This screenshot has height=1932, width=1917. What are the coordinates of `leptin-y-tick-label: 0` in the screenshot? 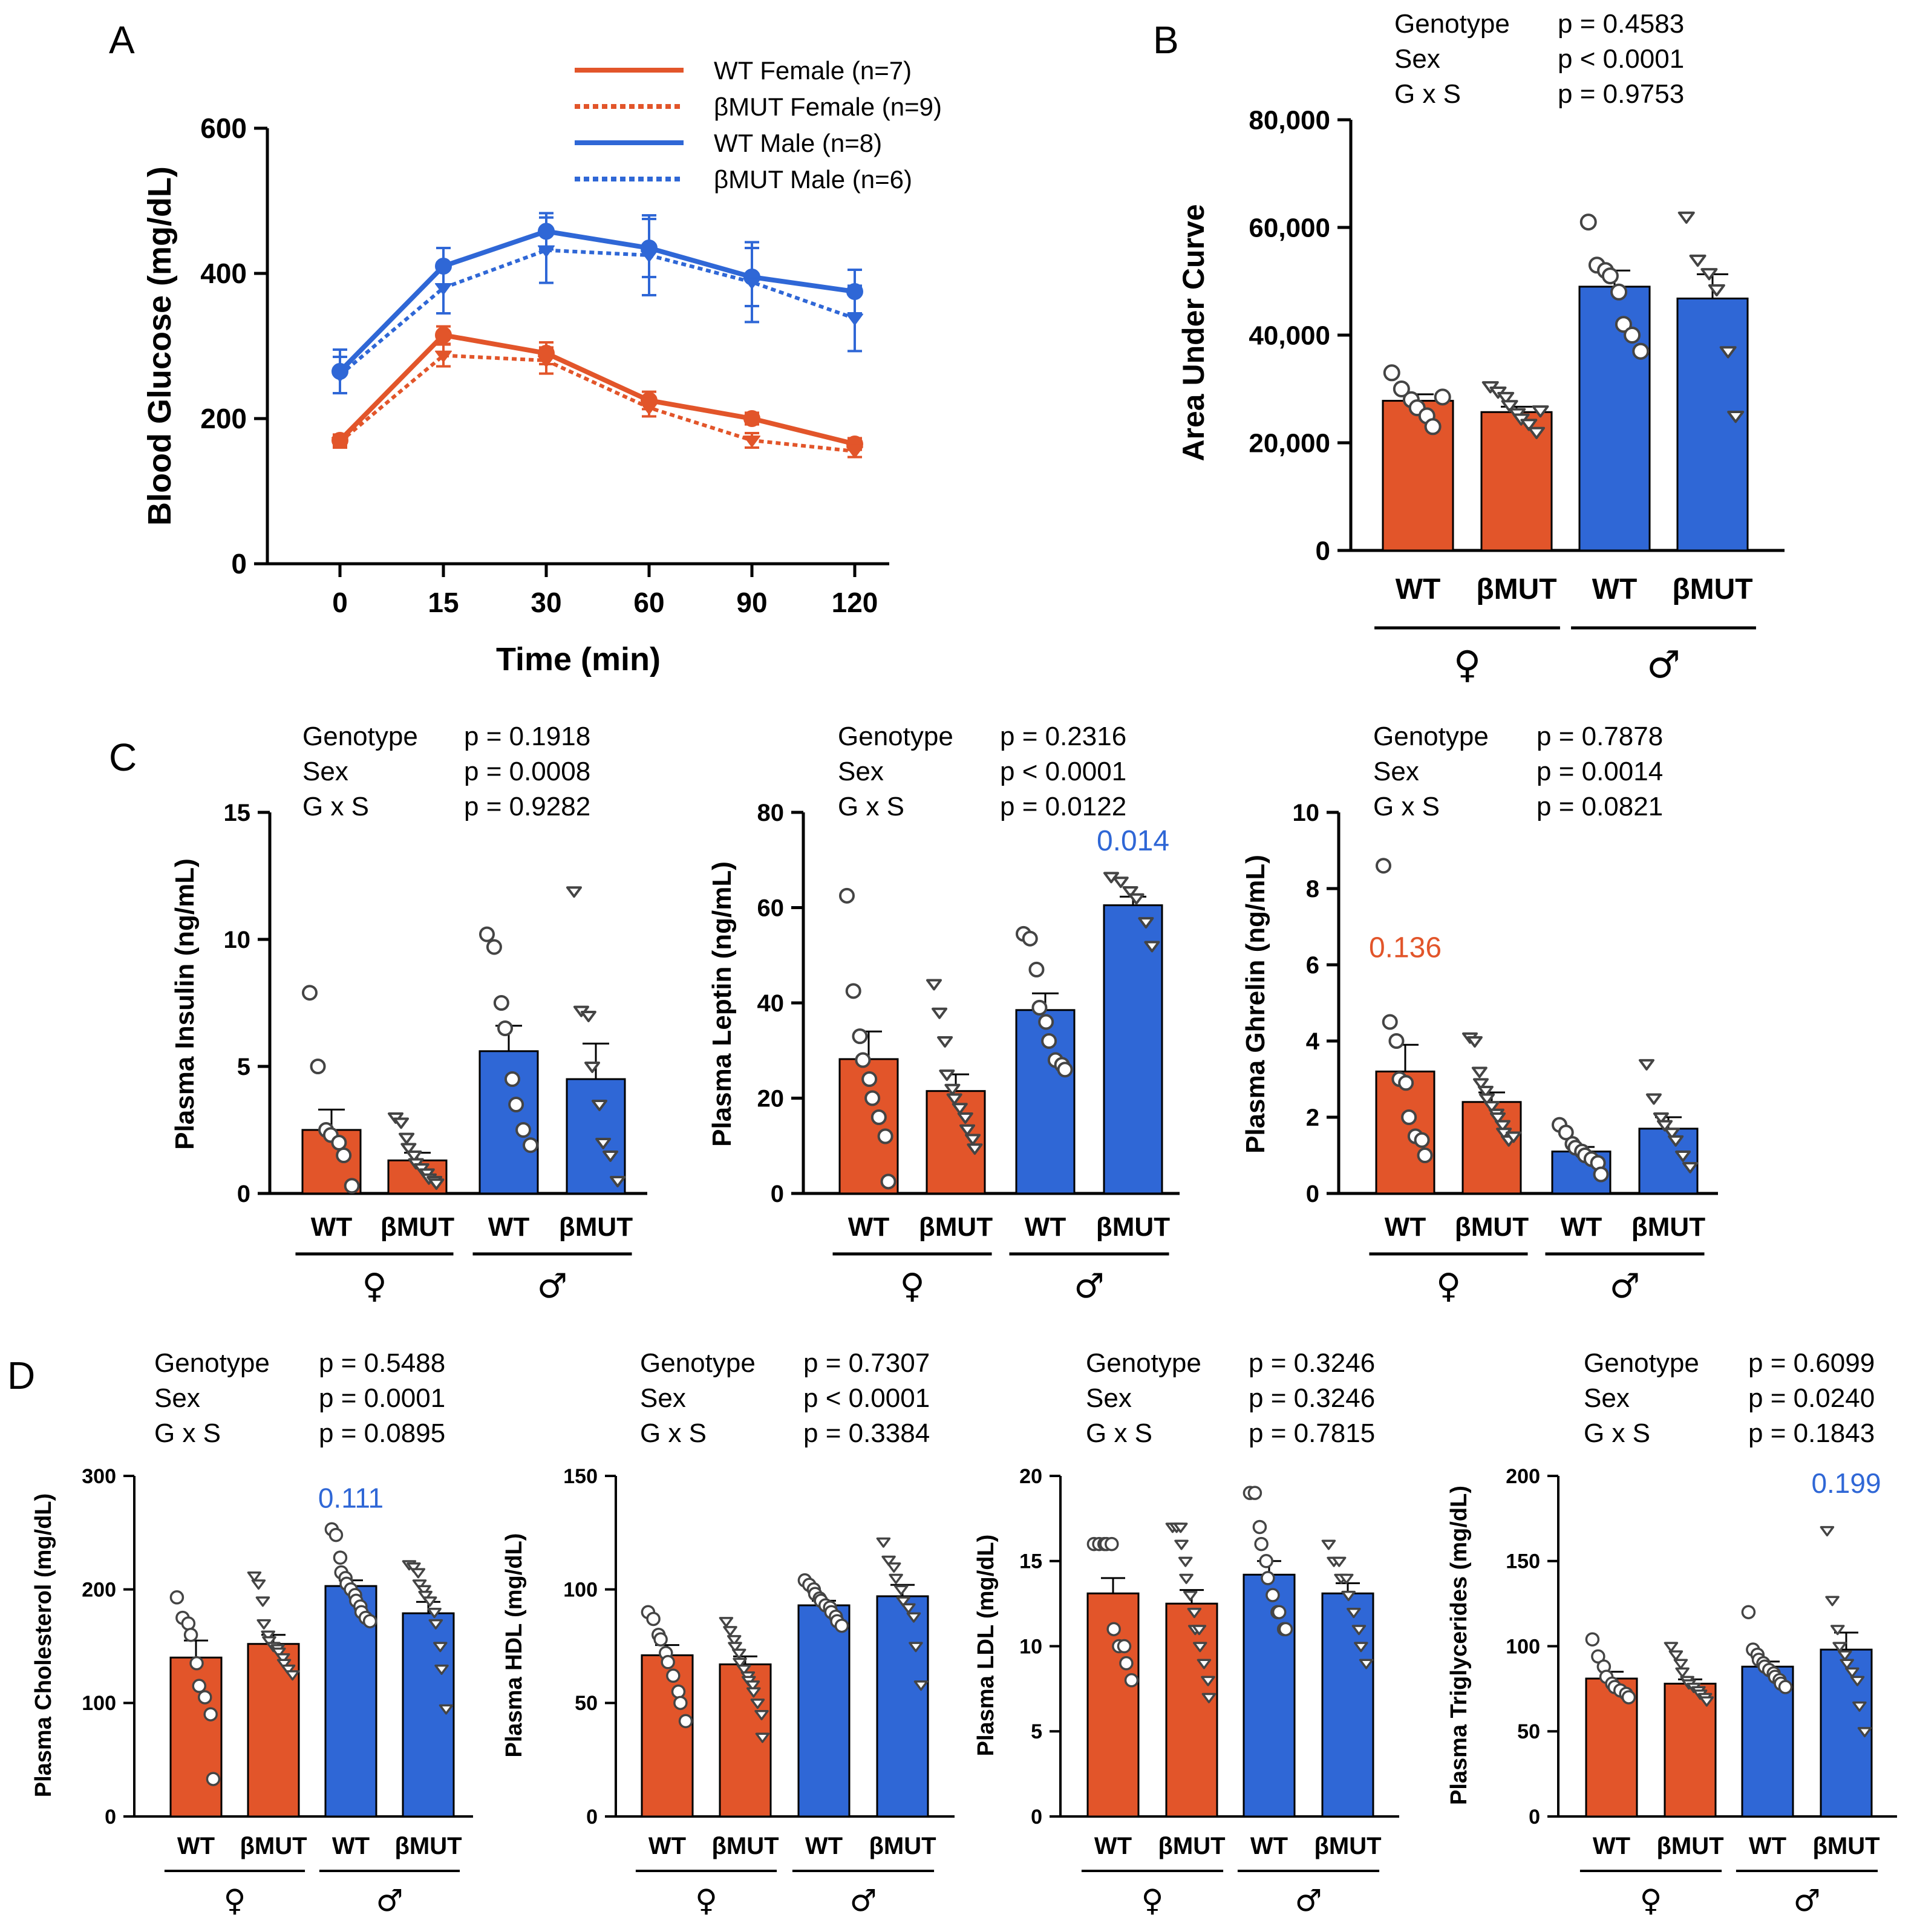 It's located at (777, 1194).